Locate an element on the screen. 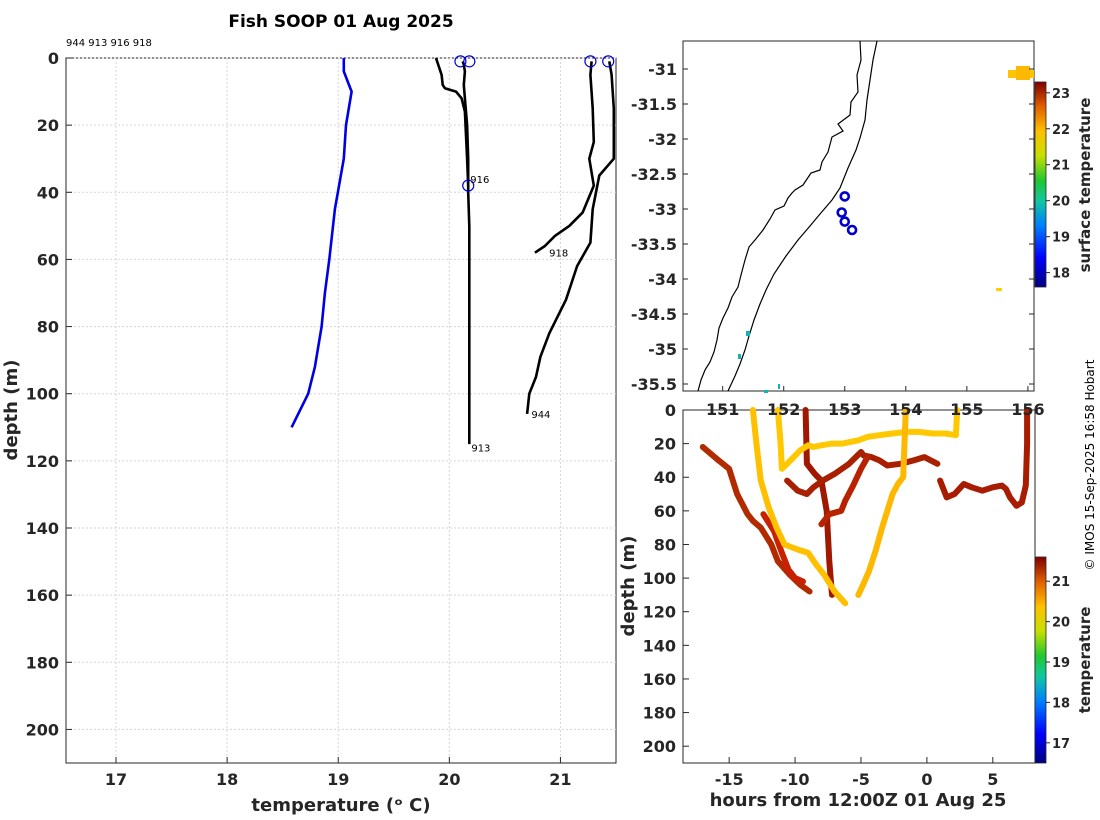  map-ytick-label: -35.5 is located at coordinates (654, 384).